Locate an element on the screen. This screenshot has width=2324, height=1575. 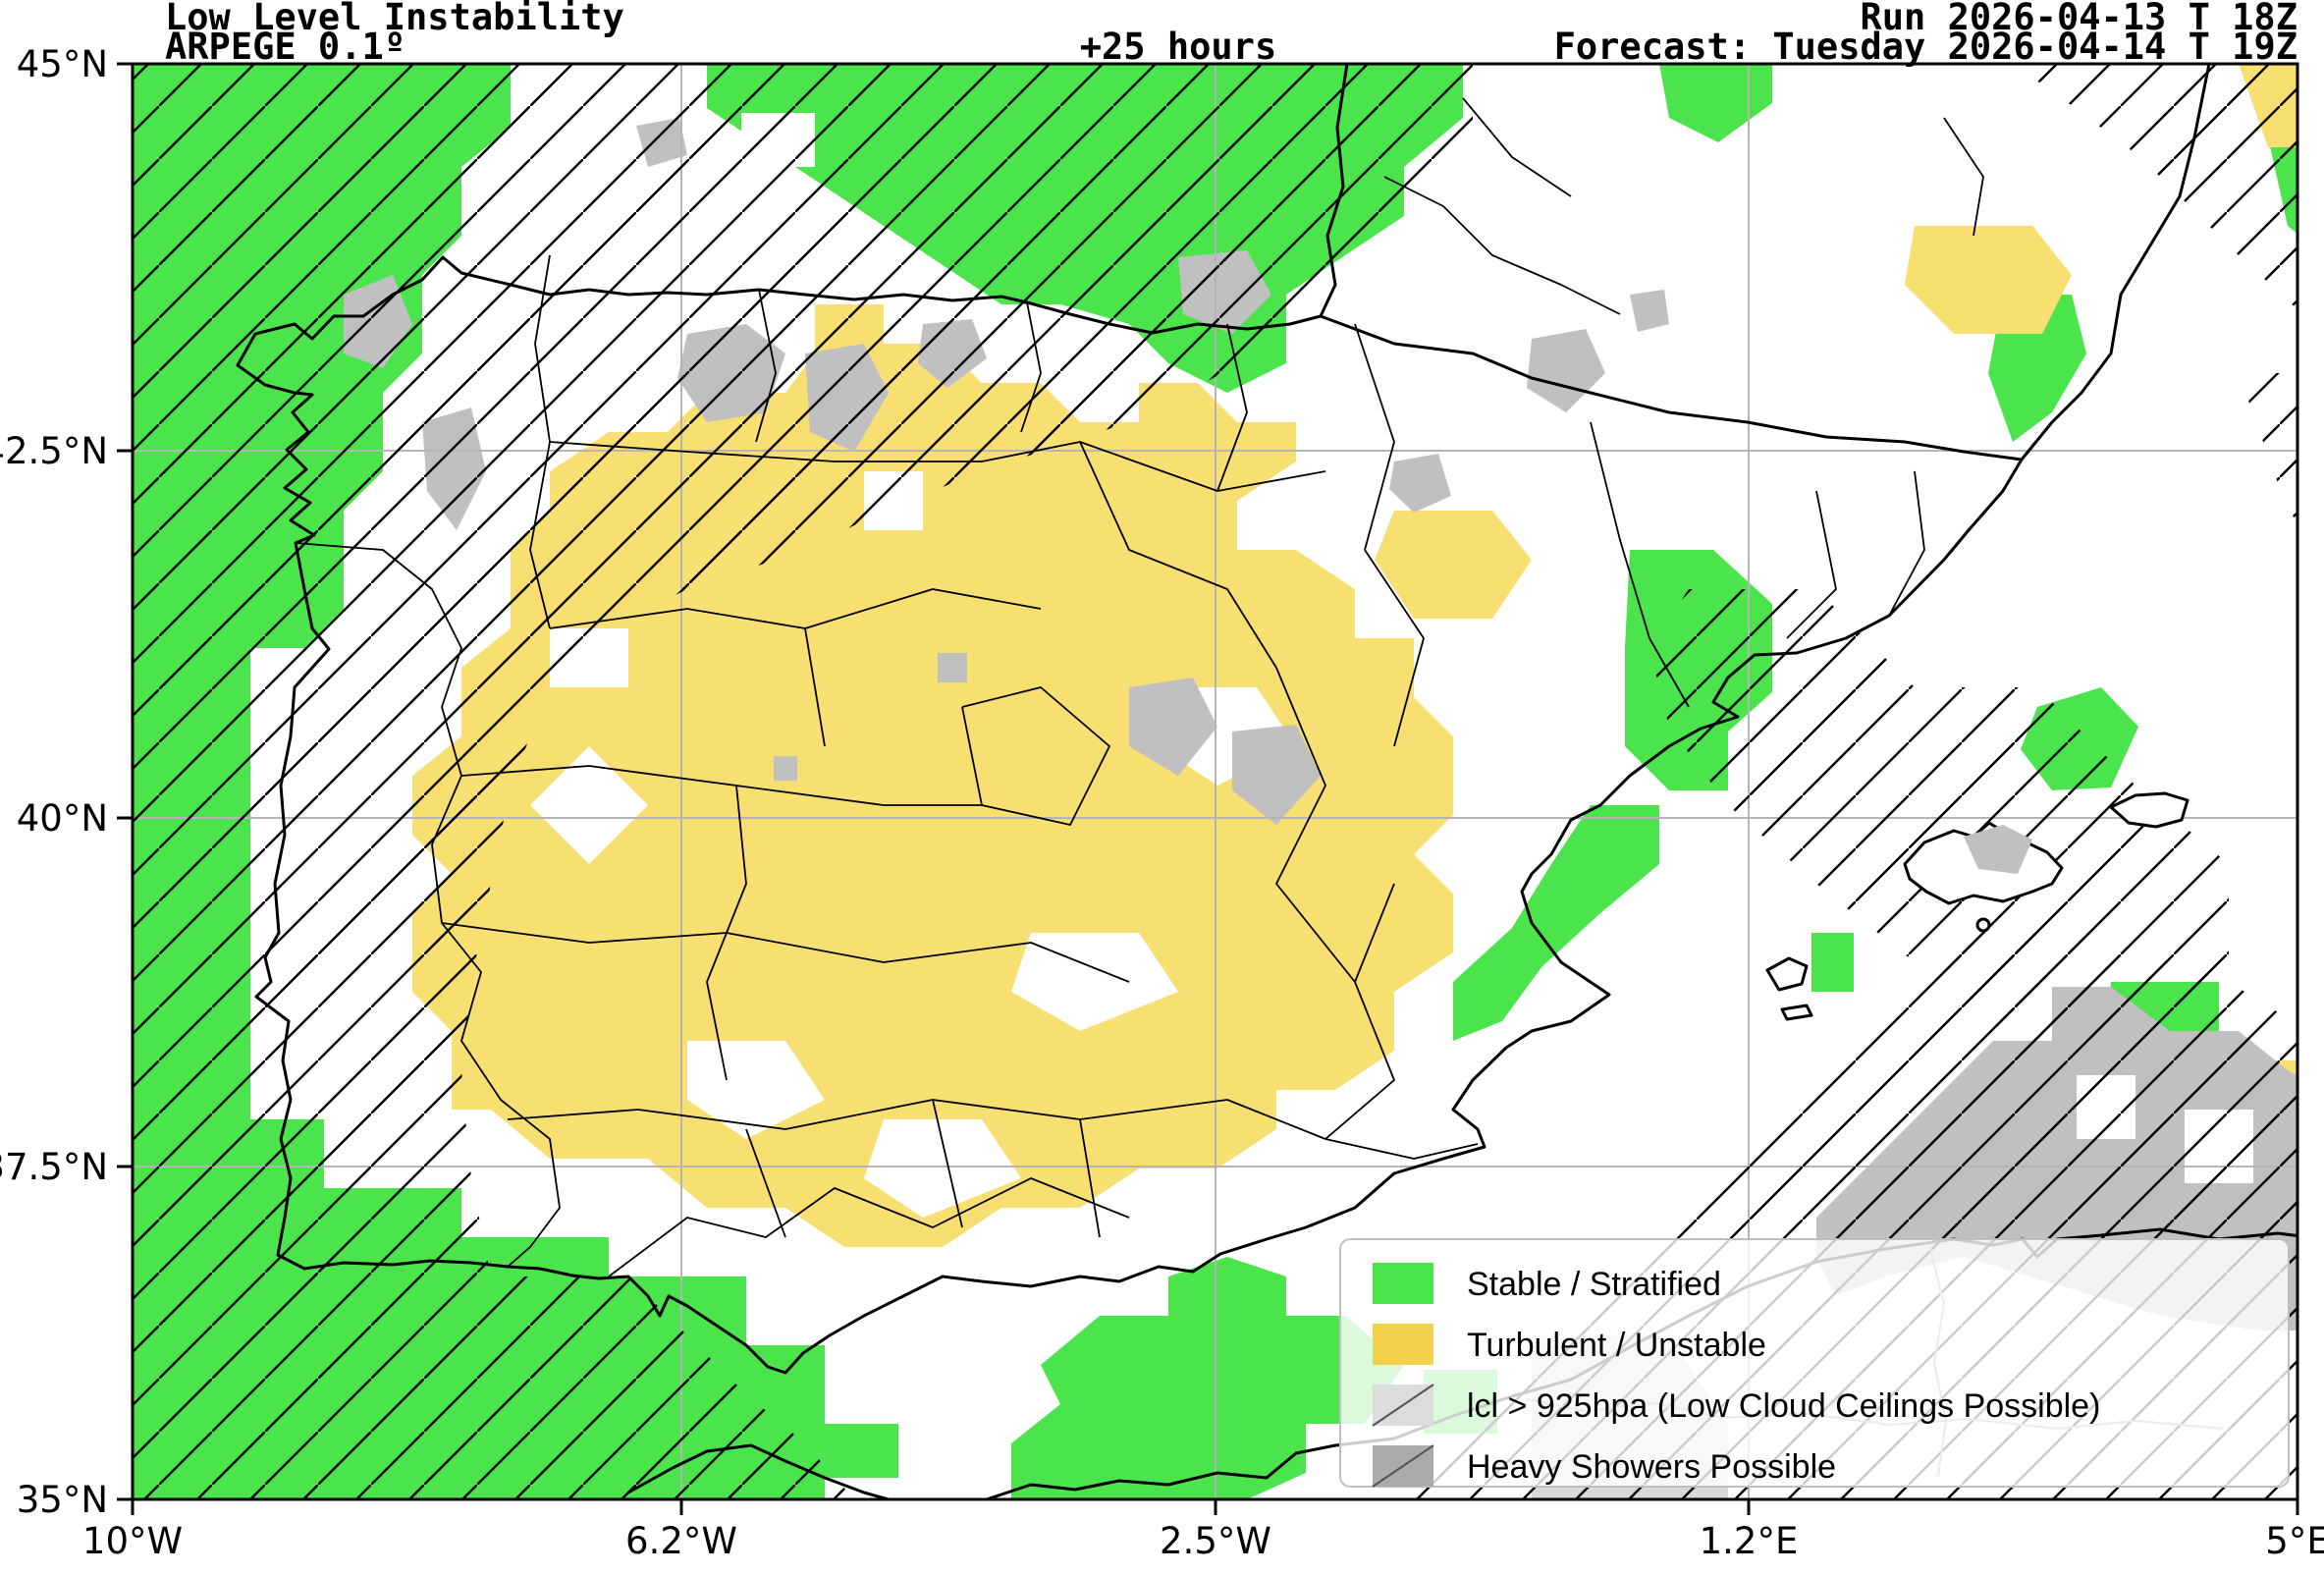
mallorca-gray-patch is located at coordinates (1998, 849).